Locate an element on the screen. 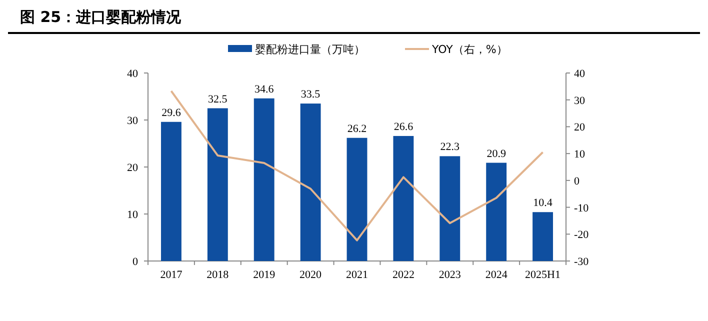 This screenshot has width=708, height=321. data-label: 26.2 is located at coordinates (357, 128).